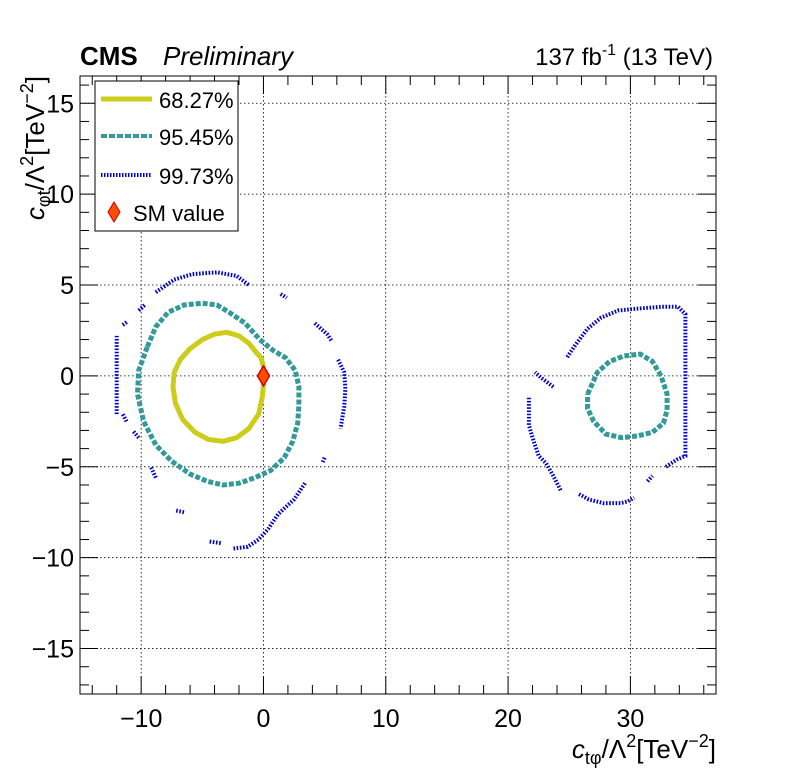 This screenshot has width=796, height=772. I want to click on x-axis-title-mid: /Λ, so click(614, 749).